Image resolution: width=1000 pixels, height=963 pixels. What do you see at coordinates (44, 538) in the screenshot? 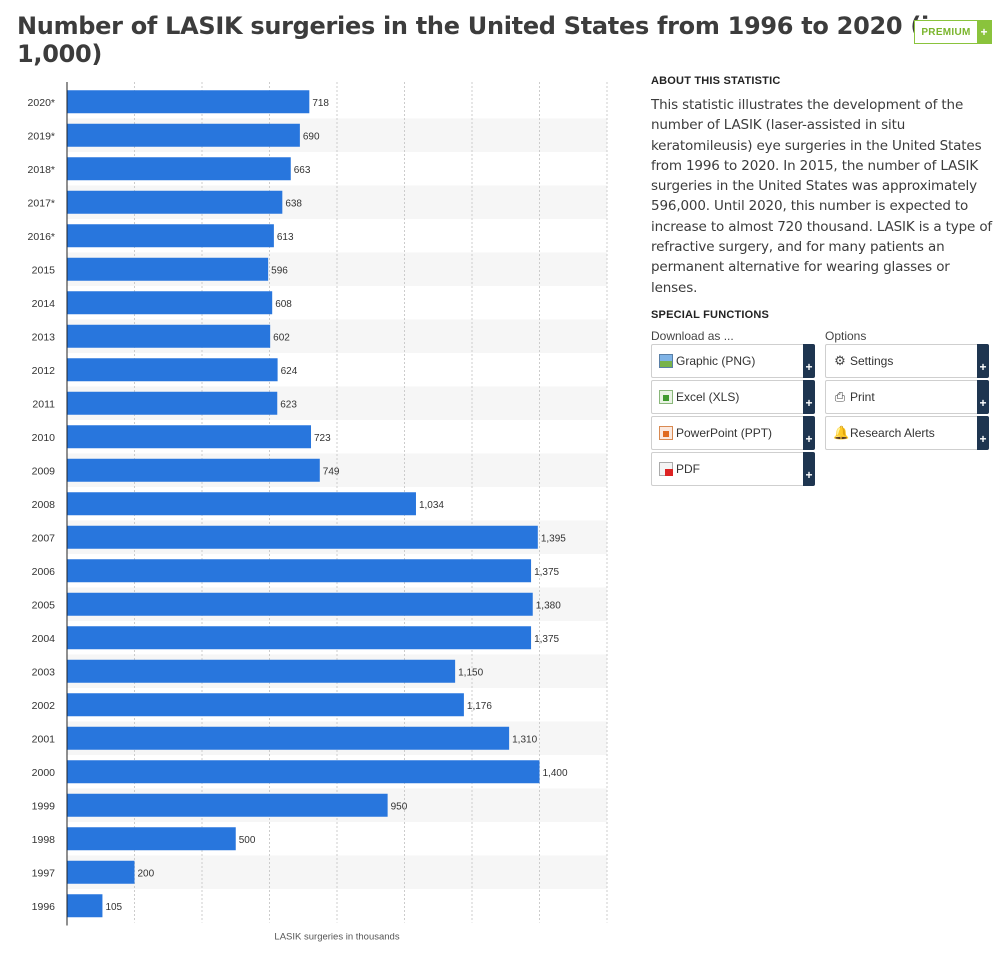
I see `category-label: 2007` at bounding box center [44, 538].